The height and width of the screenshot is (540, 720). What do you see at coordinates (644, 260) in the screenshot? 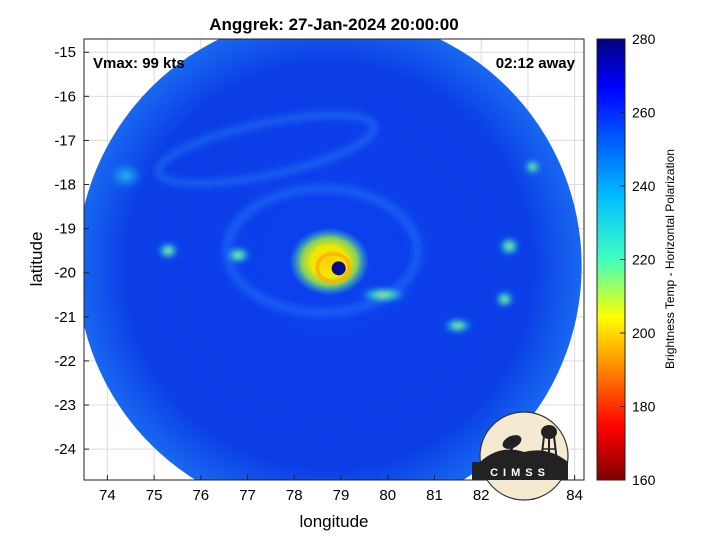
I see `colorbar-tick-label: 220` at bounding box center [644, 260].